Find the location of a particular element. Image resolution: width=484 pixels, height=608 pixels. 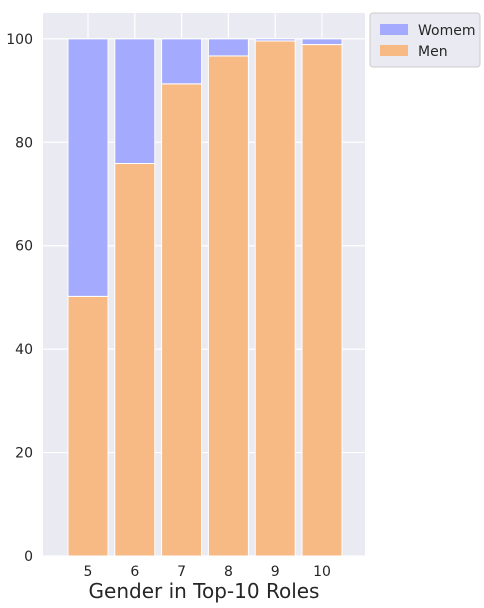

x-tick-label-6: 6 is located at coordinates (134, 572).